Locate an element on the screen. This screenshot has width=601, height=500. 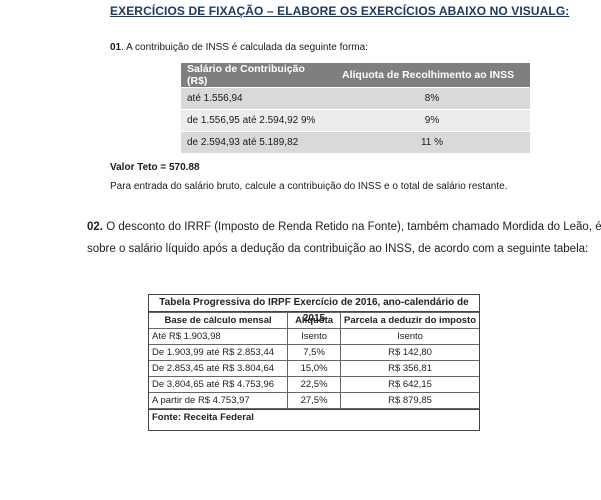
table-row: até 1.556,94 8% is located at coordinates (355, 98).